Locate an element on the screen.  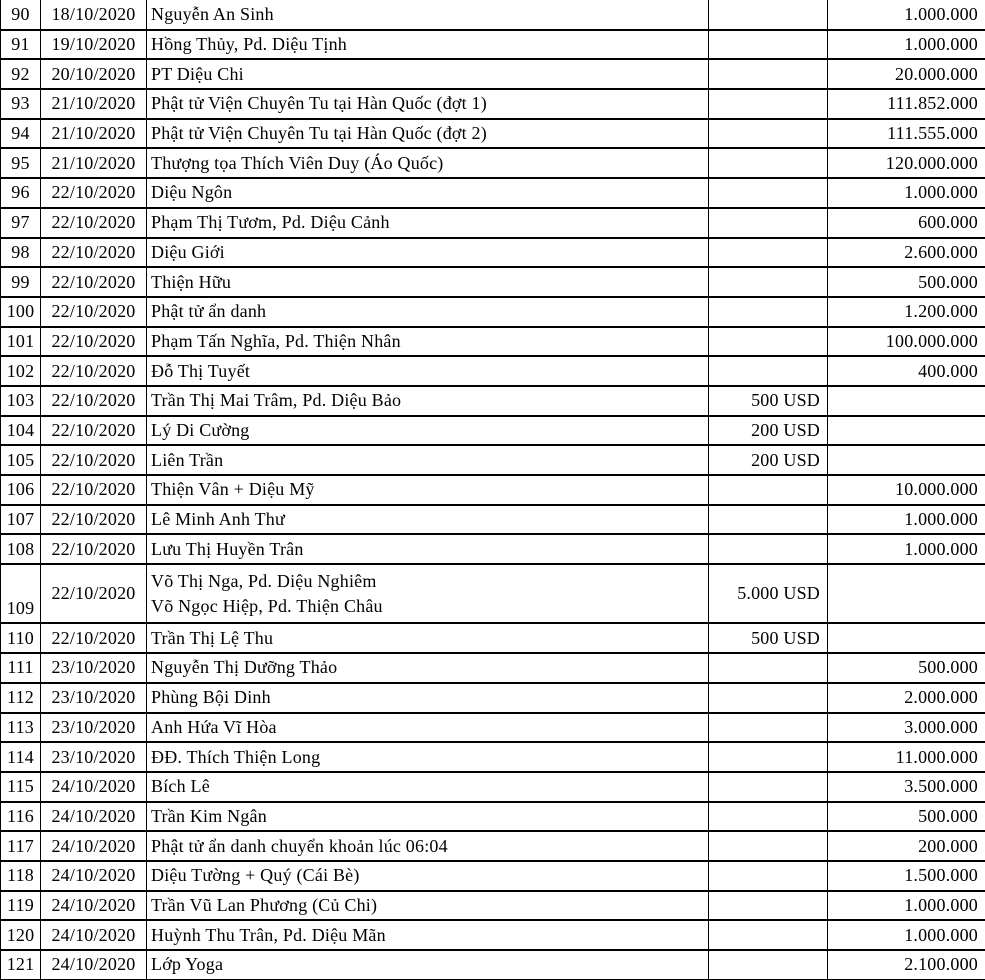
row-number: 113 is located at coordinates (20, 727).